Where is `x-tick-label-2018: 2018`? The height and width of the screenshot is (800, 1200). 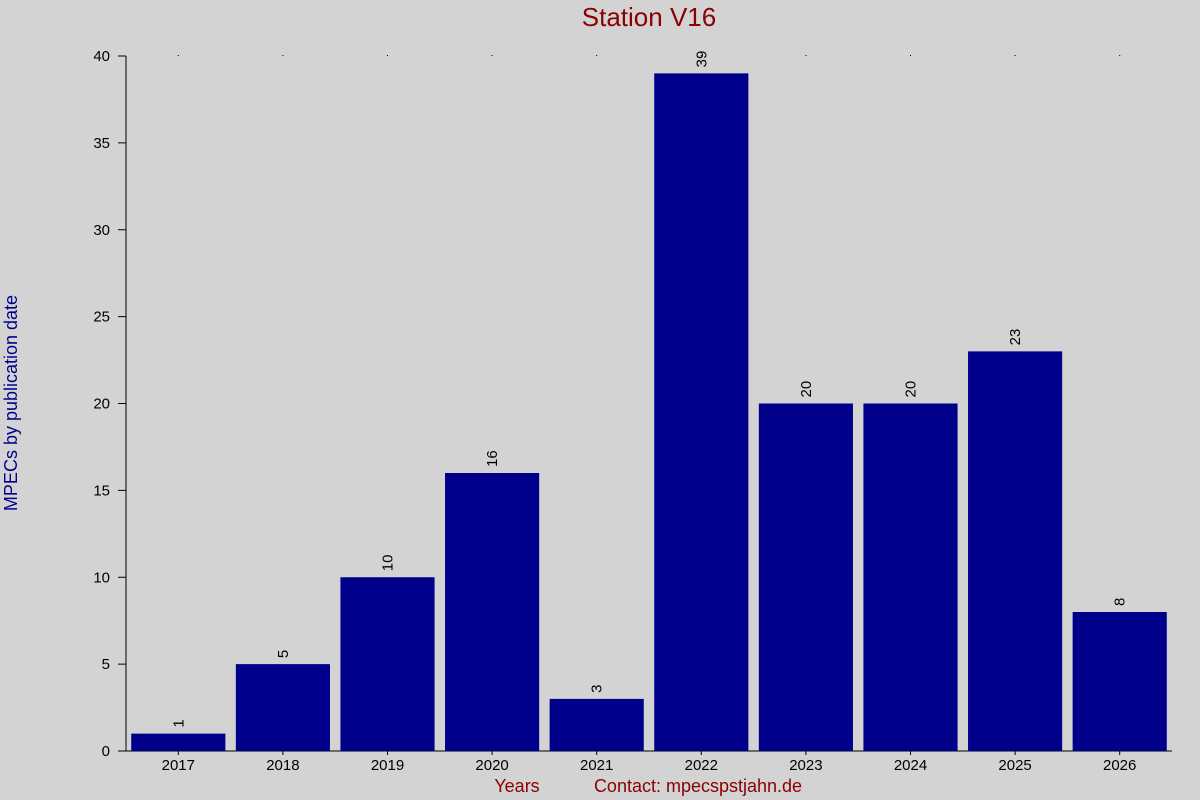 x-tick-label-2018: 2018 is located at coordinates (282, 765).